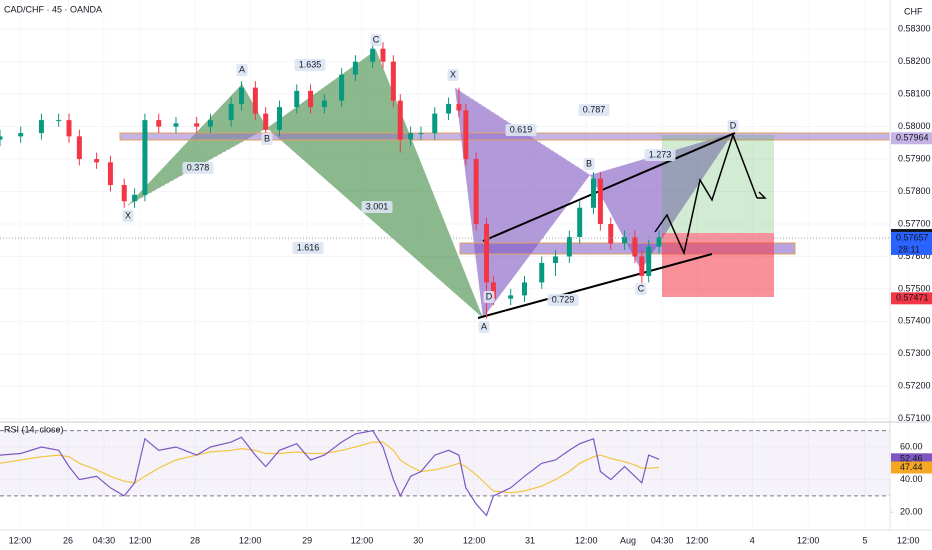 The width and height of the screenshot is (932, 550). I want to click on rsi-band-fill, so click(445, 463).